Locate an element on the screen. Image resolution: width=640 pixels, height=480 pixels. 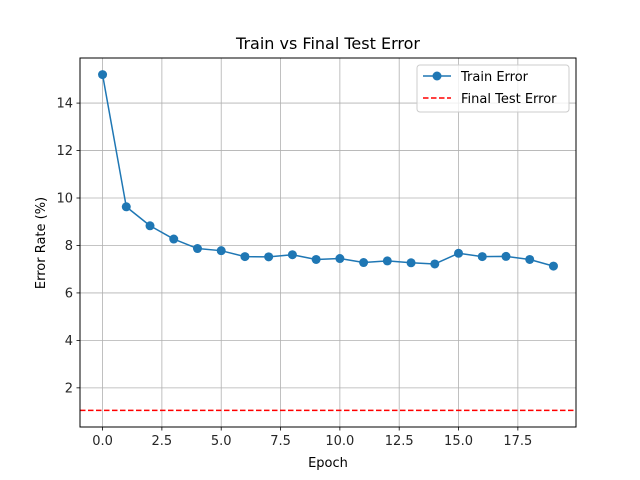
x-tick-label: 15.0 is located at coordinates (458, 441).